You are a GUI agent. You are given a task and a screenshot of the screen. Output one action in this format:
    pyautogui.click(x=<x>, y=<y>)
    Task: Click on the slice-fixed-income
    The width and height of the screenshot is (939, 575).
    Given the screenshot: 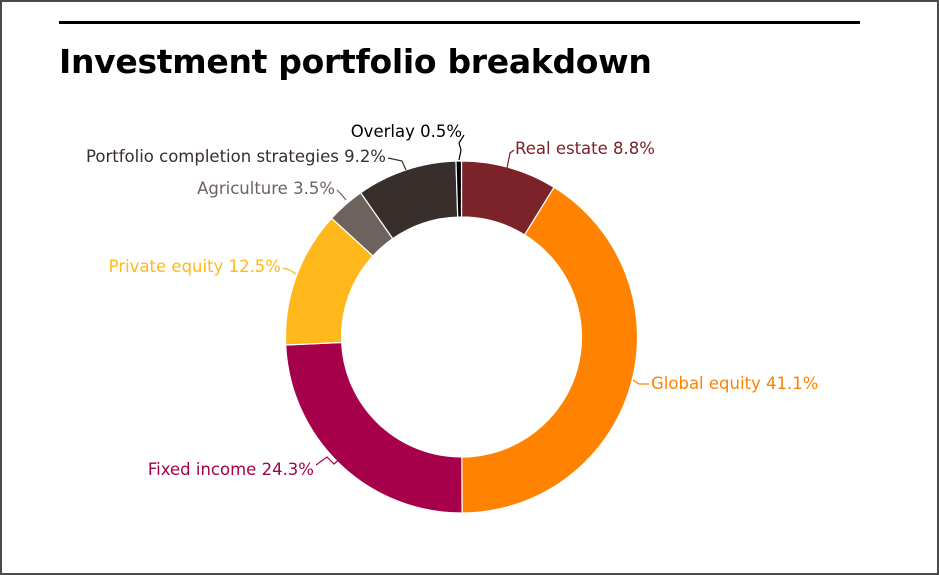 What is the action you would take?
    pyautogui.click(x=374, y=427)
    